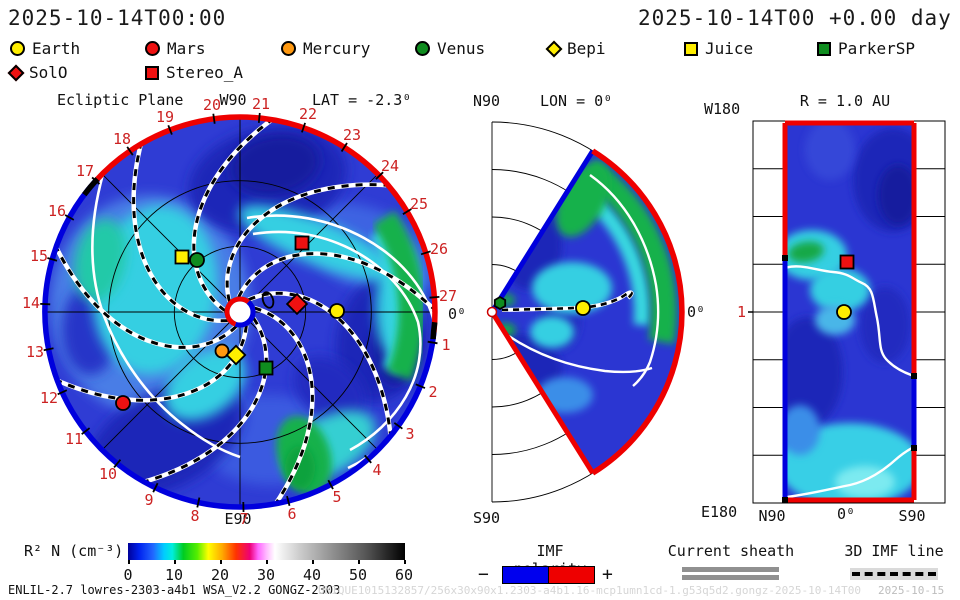 This screenshot has height=600, width=960. Describe the element at coordinates (266, 575) in the screenshot. I see `colorbar-tick-label: 30` at that location.